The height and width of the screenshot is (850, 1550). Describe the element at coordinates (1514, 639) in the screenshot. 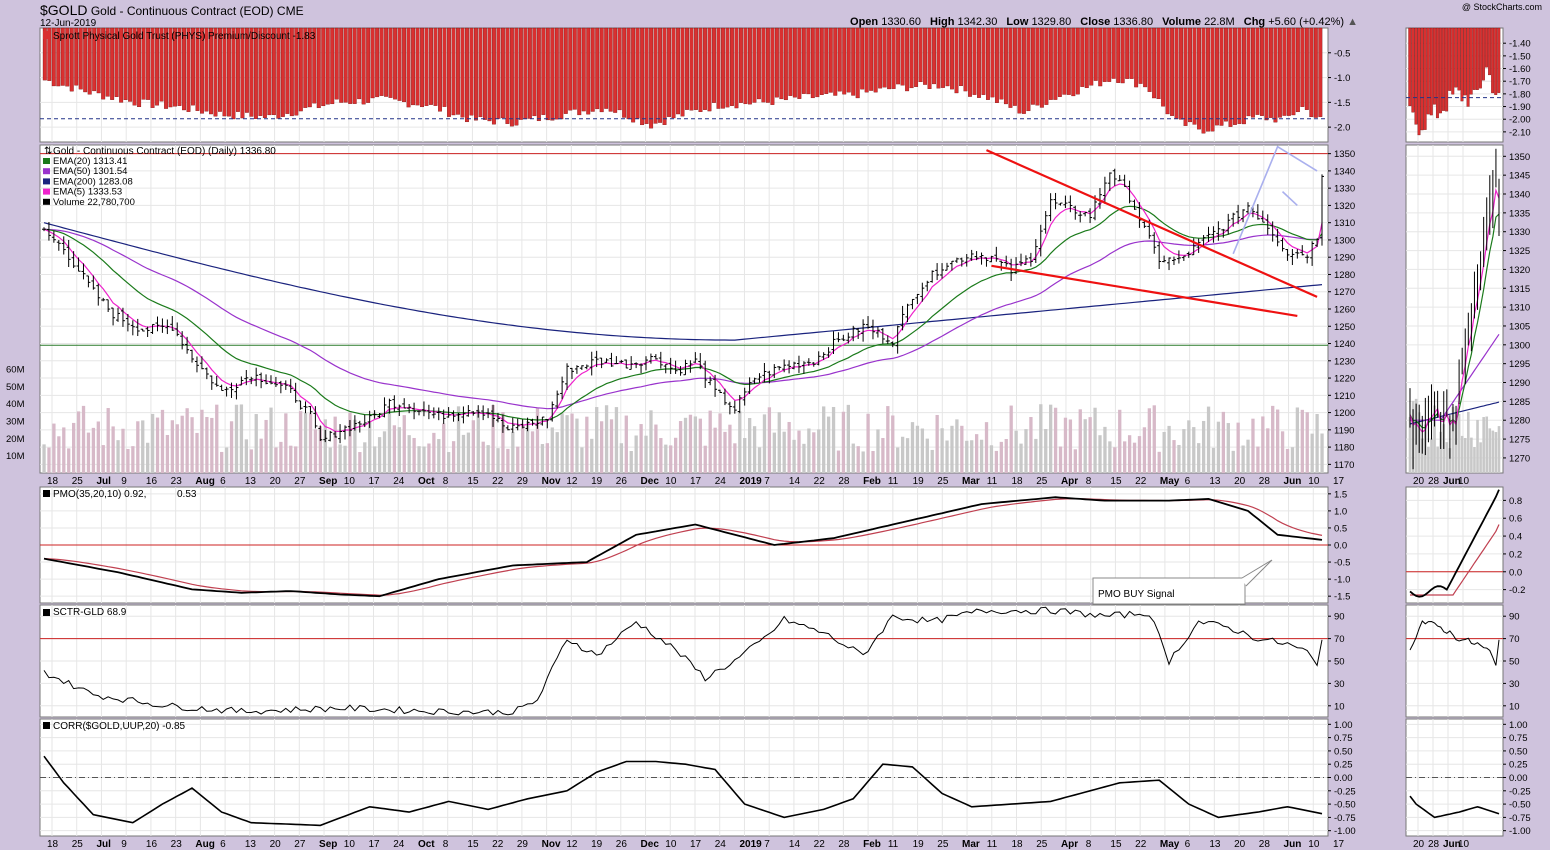

I see `sctr-side-y-tick: 70` at that location.